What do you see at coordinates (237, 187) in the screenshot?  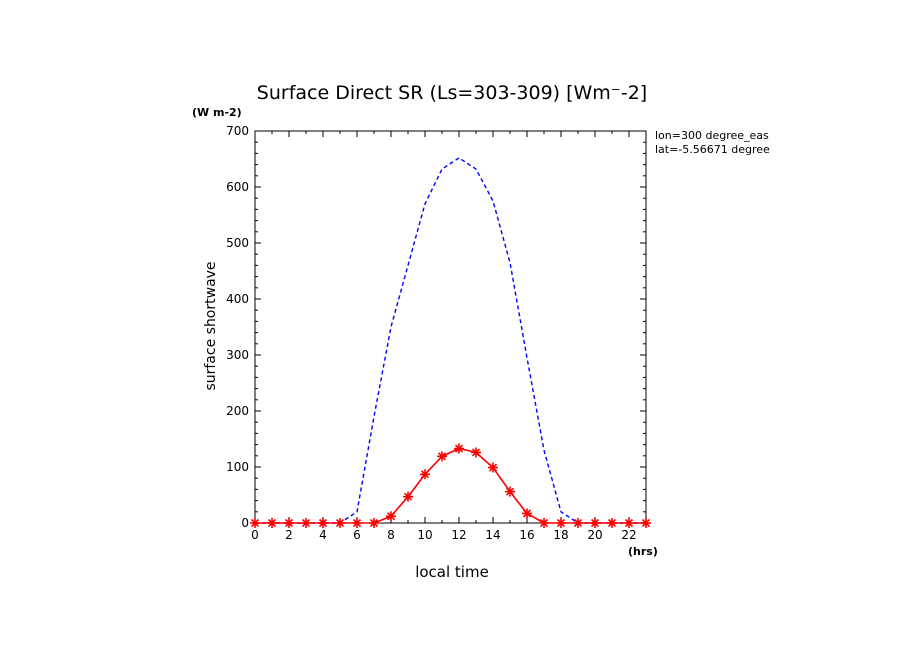 I see `y-tick-label: 600` at bounding box center [237, 187].